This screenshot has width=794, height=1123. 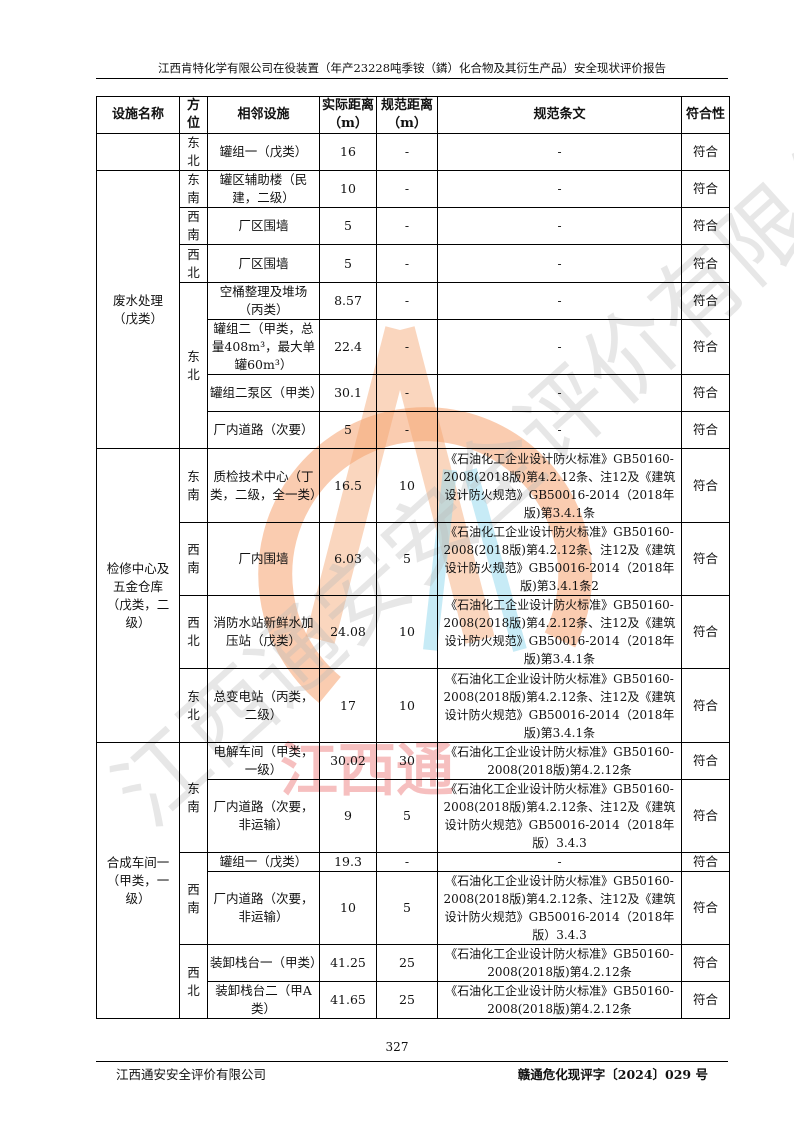 What do you see at coordinates (263, 816) in the screenshot?
I see `adjacent-facility: 厂内道路（次要，非运输）` at bounding box center [263, 816].